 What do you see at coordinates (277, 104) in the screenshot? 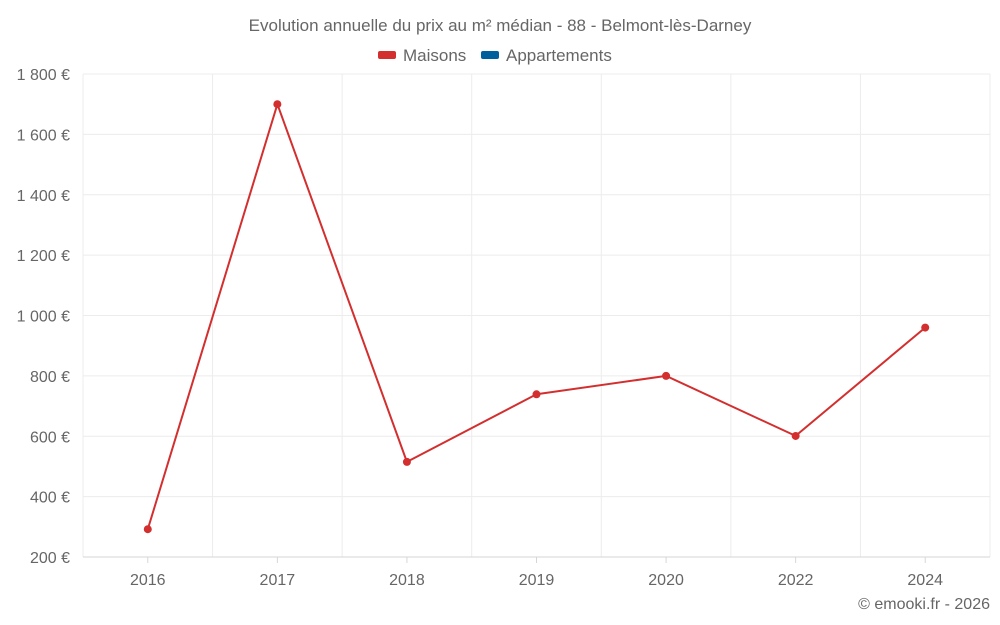
I see `data-point-maisons-2017` at bounding box center [277, 104].